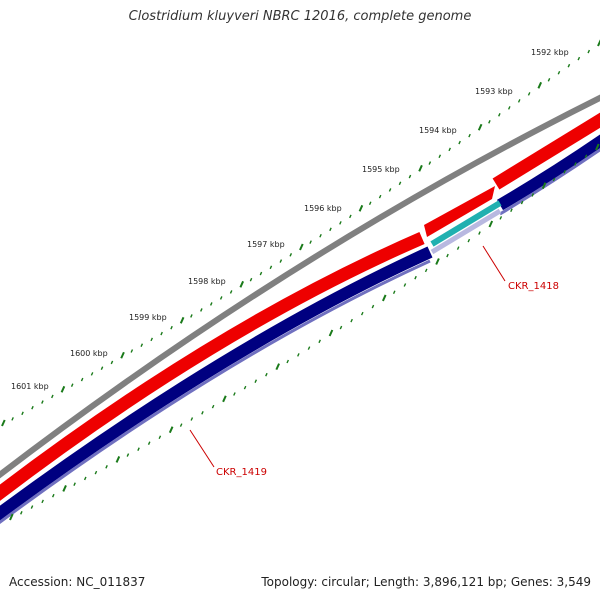 This screenshot has width=600, height=600. I want to click on gene-label-ckr-1419: CKR_1419, so click(241, 472).